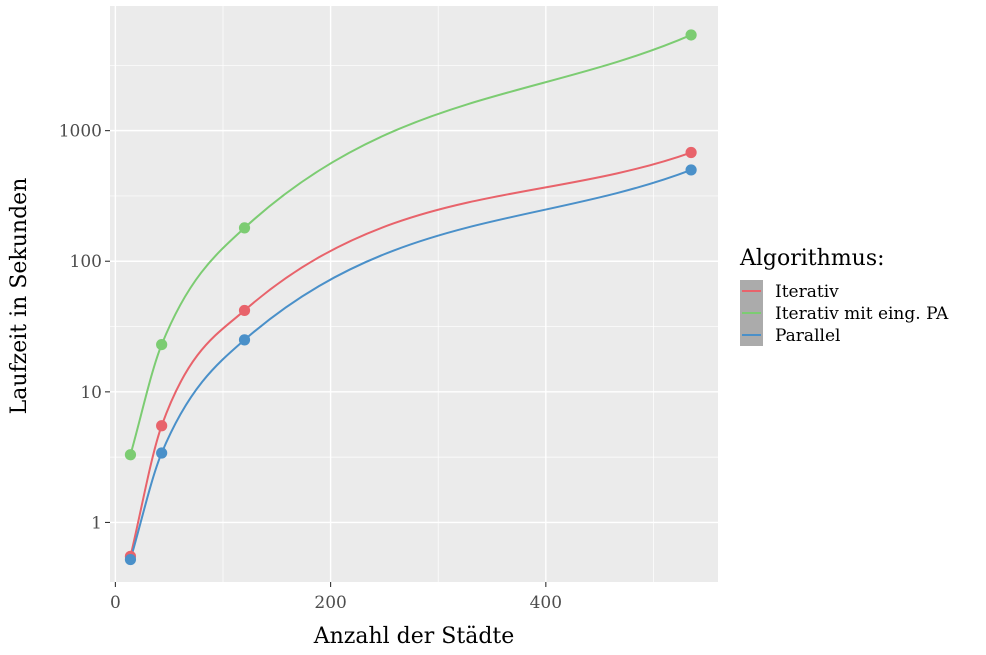  Describe the element at coordinates (862, 314) in the screenshot. I see `legend-label: Iterativ mit eing. PA` at that location.